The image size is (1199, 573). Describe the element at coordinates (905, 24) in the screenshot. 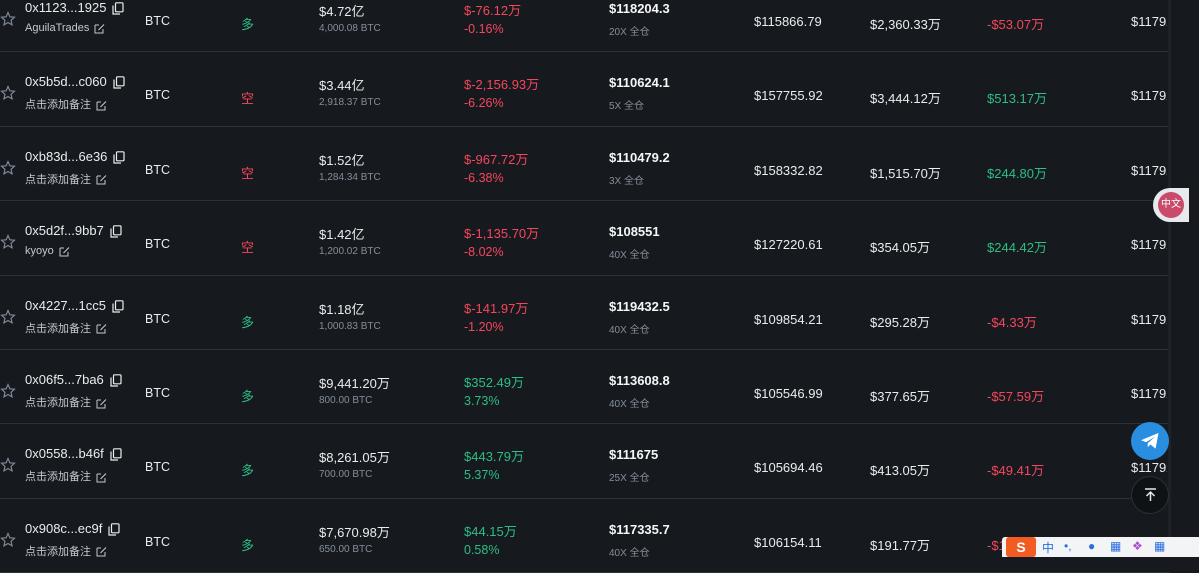

I see `margin-value: $2,360.33万` at that location.